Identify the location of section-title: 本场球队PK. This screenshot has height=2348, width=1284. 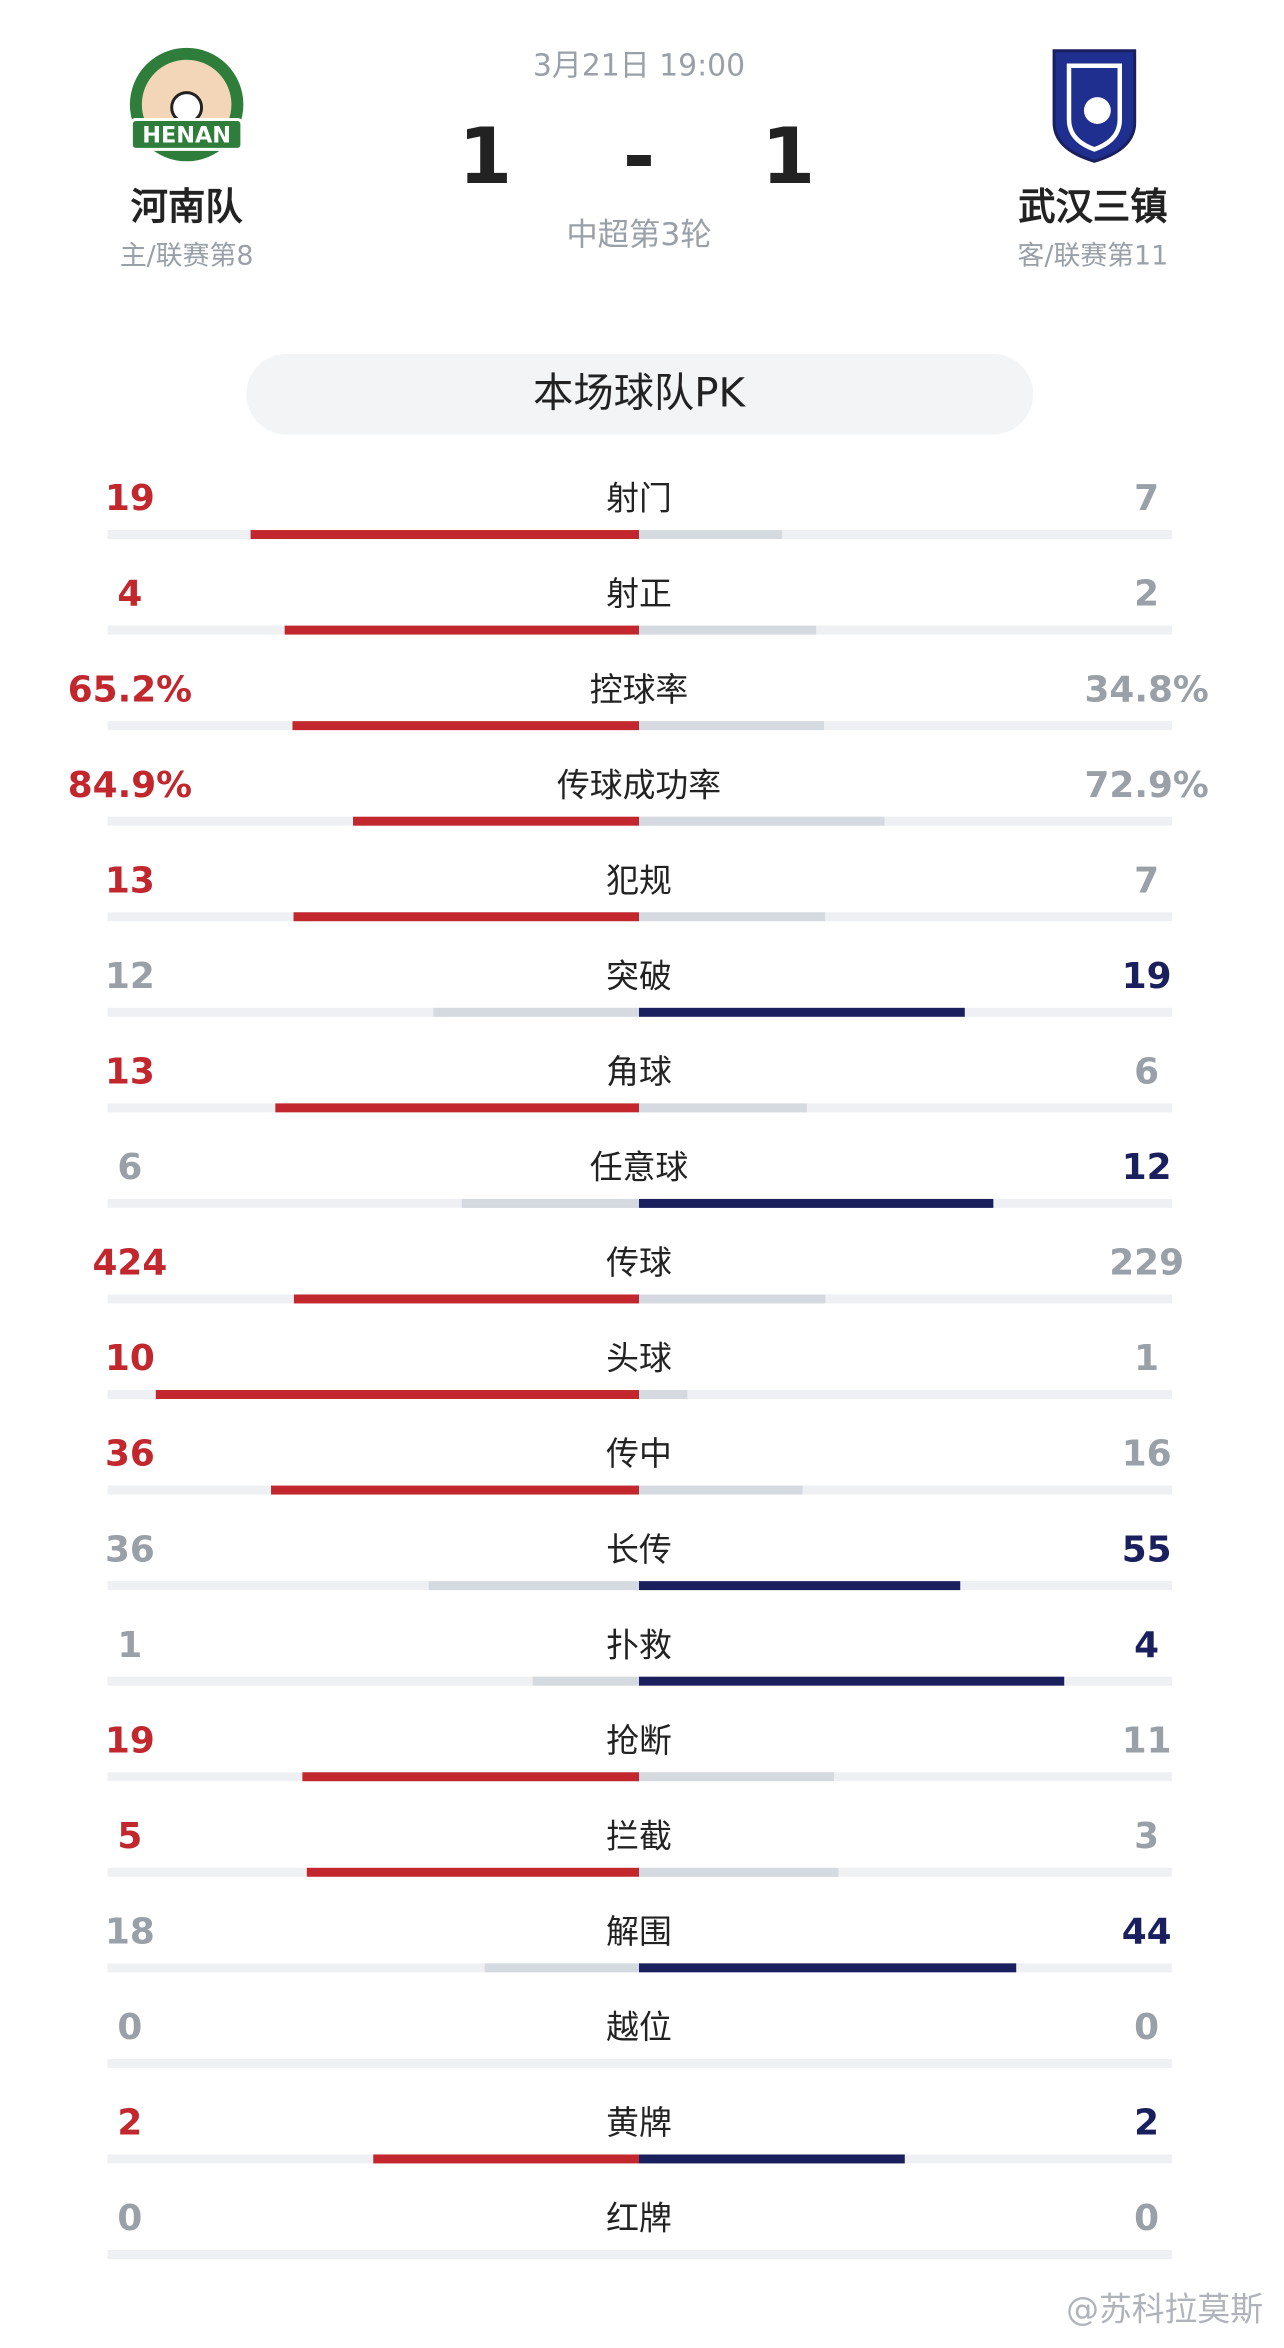
(639, 393).